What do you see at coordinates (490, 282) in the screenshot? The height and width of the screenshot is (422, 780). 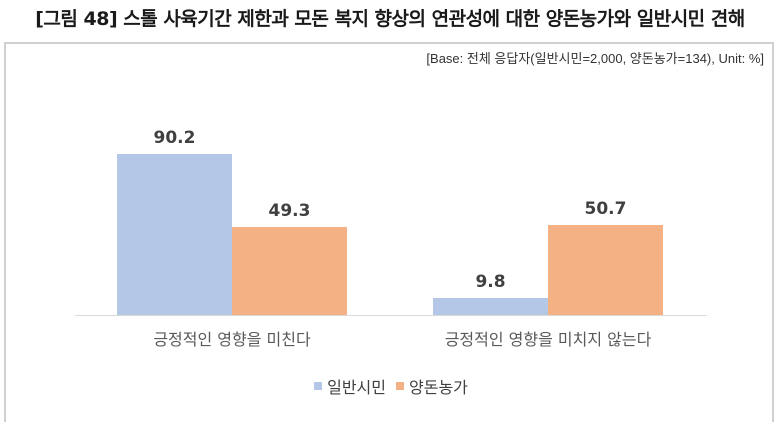 I see `data-label: 9.8` at bounding box center [490, 282].